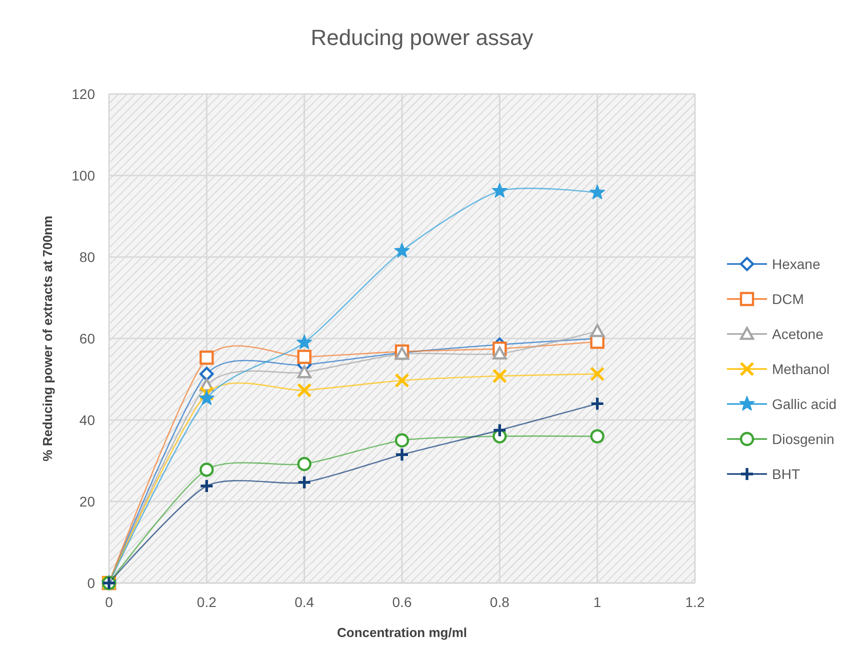 The height and width of the screenshot is (666, 851). Describe the element at coordinates (402, 602) in the screenshot. I see `x-tick-label: 0.6` at that location.